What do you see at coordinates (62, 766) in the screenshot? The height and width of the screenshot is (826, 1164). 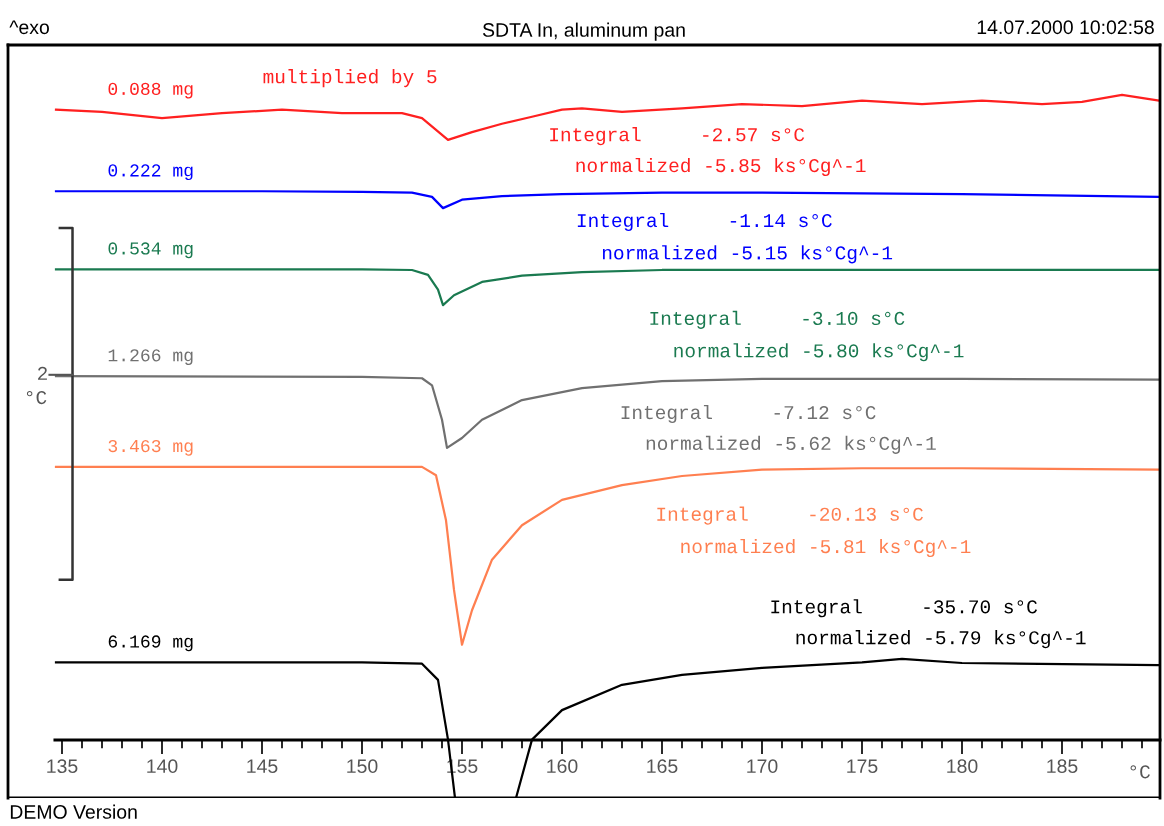 I see `x-tick-label: 135` at bounding box center [62, 766].